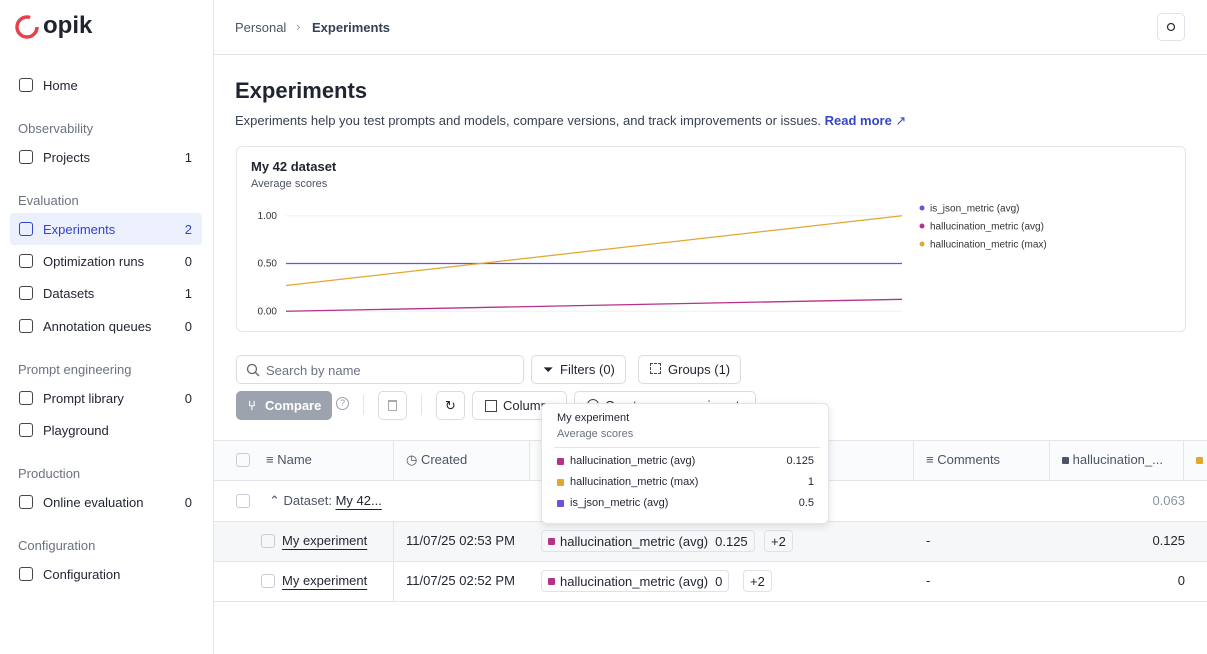 This screenshot has width=1207, height=654. What do you see at coordinates (261, 27) in the screenshot?
I see `breadcrumb: Personal` at bounding box center [261, 27].